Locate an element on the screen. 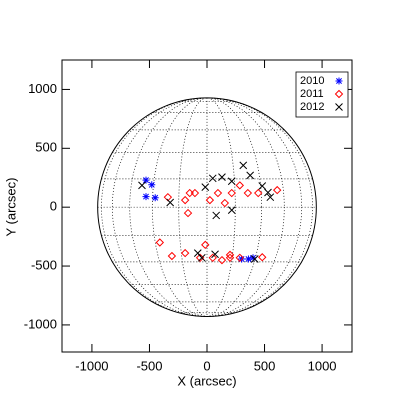  y-tick-label: 0 is located at coordinates (53, 206).